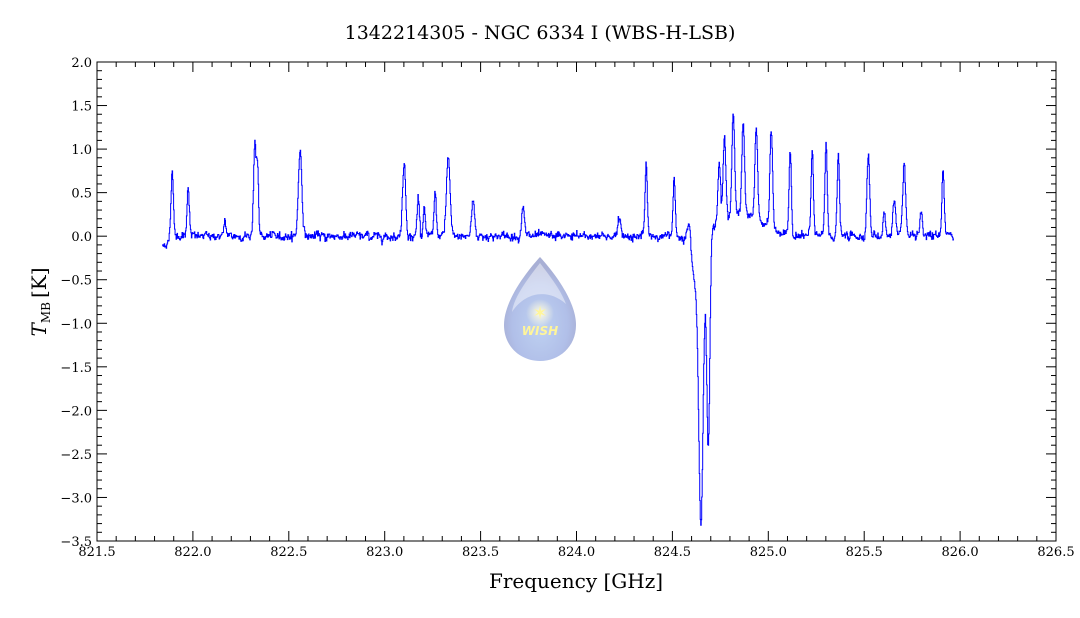  I want to click on chart-title: 1342214305 - NGC 6334 I (WBS-H-LSB), so click(540, 33).